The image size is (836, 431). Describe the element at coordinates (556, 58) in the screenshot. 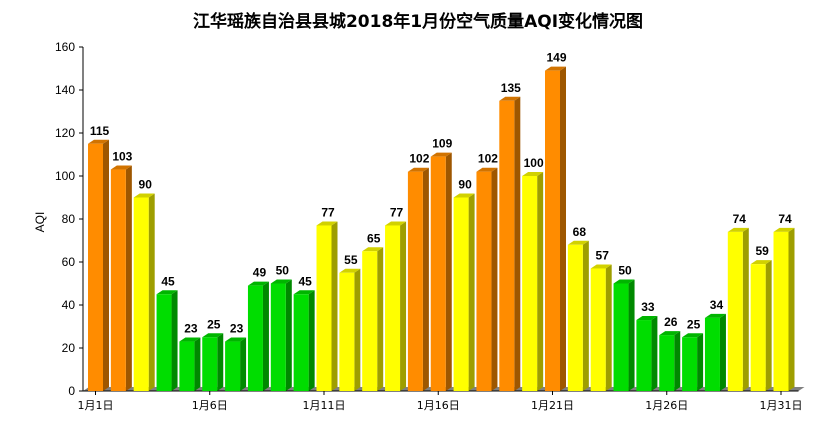

I see `bar-value-label: 149` at that location.